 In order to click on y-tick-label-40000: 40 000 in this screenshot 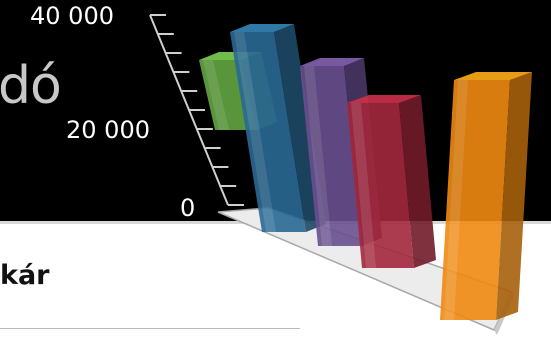, I will do `click(72, 16)`.